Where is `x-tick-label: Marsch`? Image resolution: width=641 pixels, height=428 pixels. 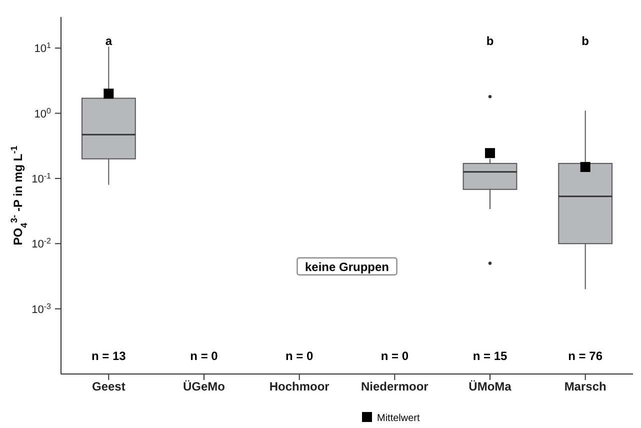
x-tick-label: Marsch is located at coordinates (585, 387).